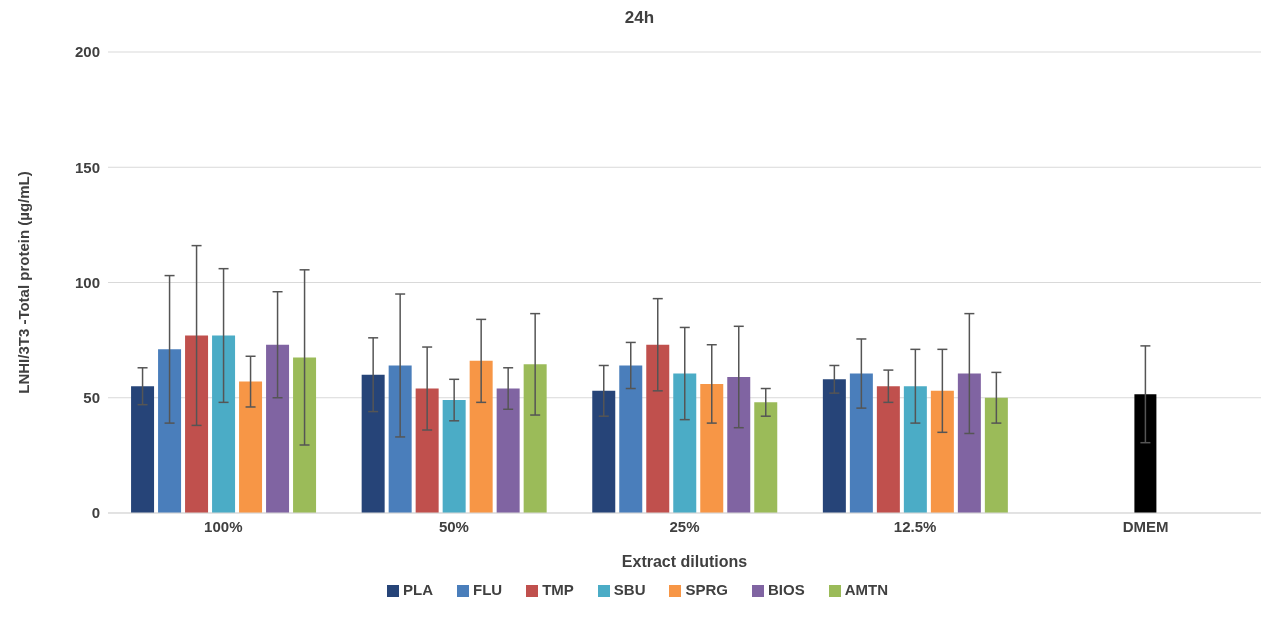 This screenshot has height=619, width=1279. I want to click on y-axis-title: LNHI/3T3 -Total protein (µg/mL), so click(24, 282).